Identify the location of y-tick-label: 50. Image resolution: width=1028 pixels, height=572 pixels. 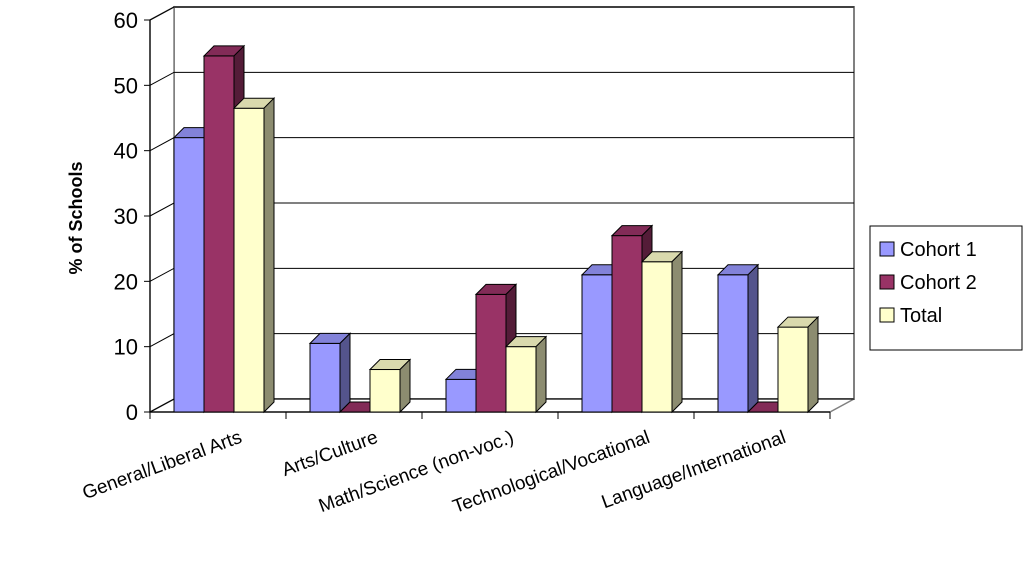
(126, 85).